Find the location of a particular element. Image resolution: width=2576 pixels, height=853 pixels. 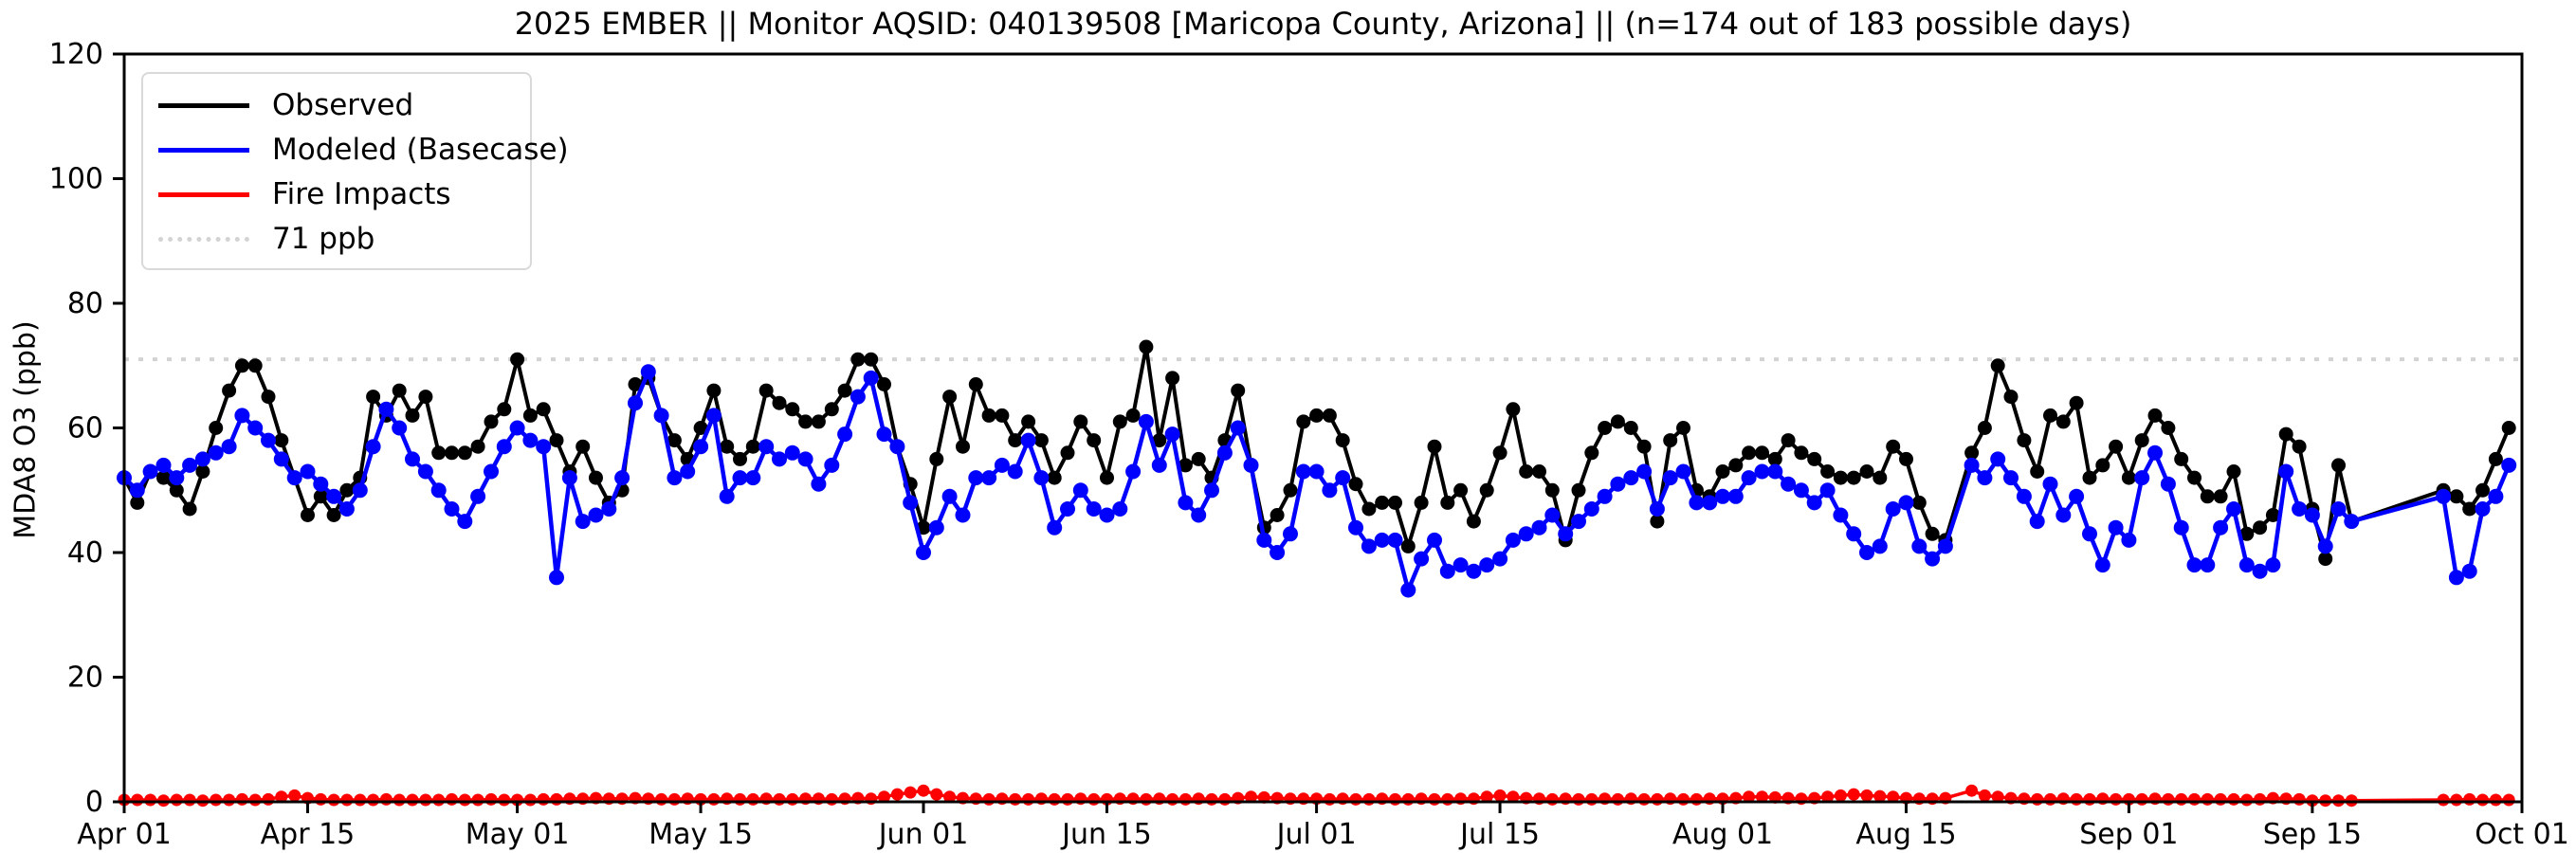

x-tick-label: Sep 01 is located at coordinates (2128, 834).